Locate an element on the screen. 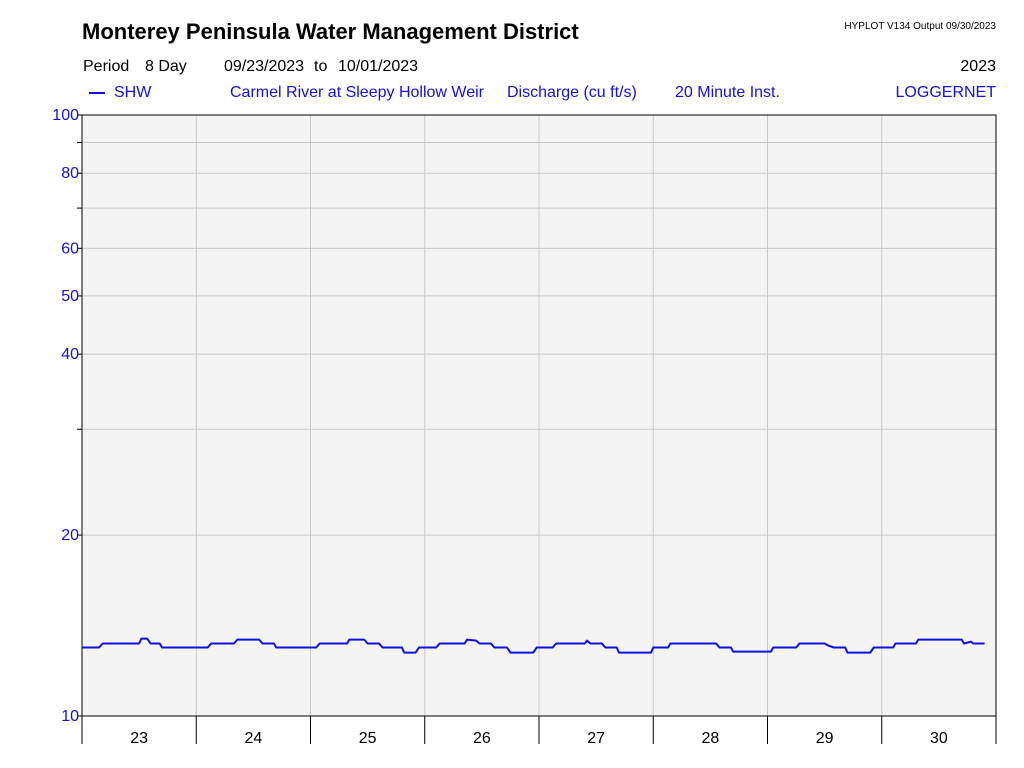  y-tick-label: 50 is located at coordinates (70, 296).